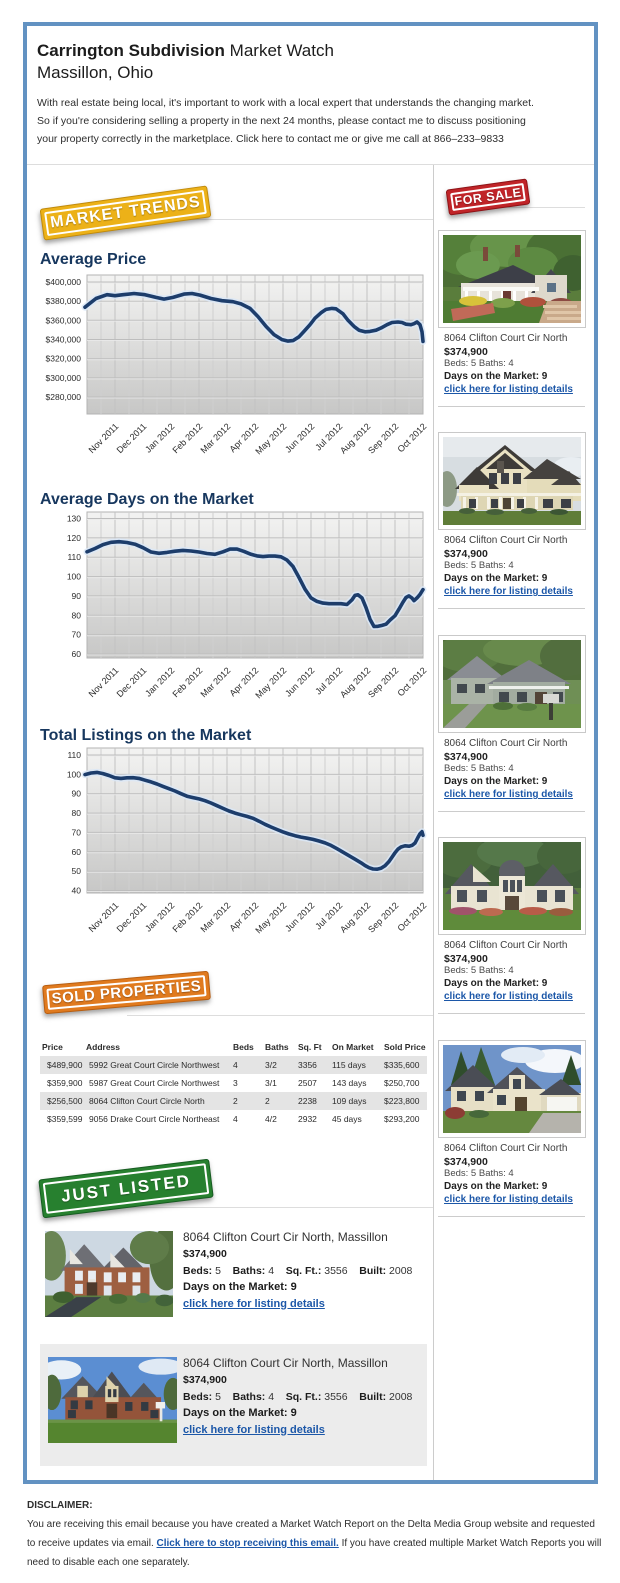 The height and width of the screenshot is (1583, 620). I want to click on svg-text: 50, so click(77, 871).